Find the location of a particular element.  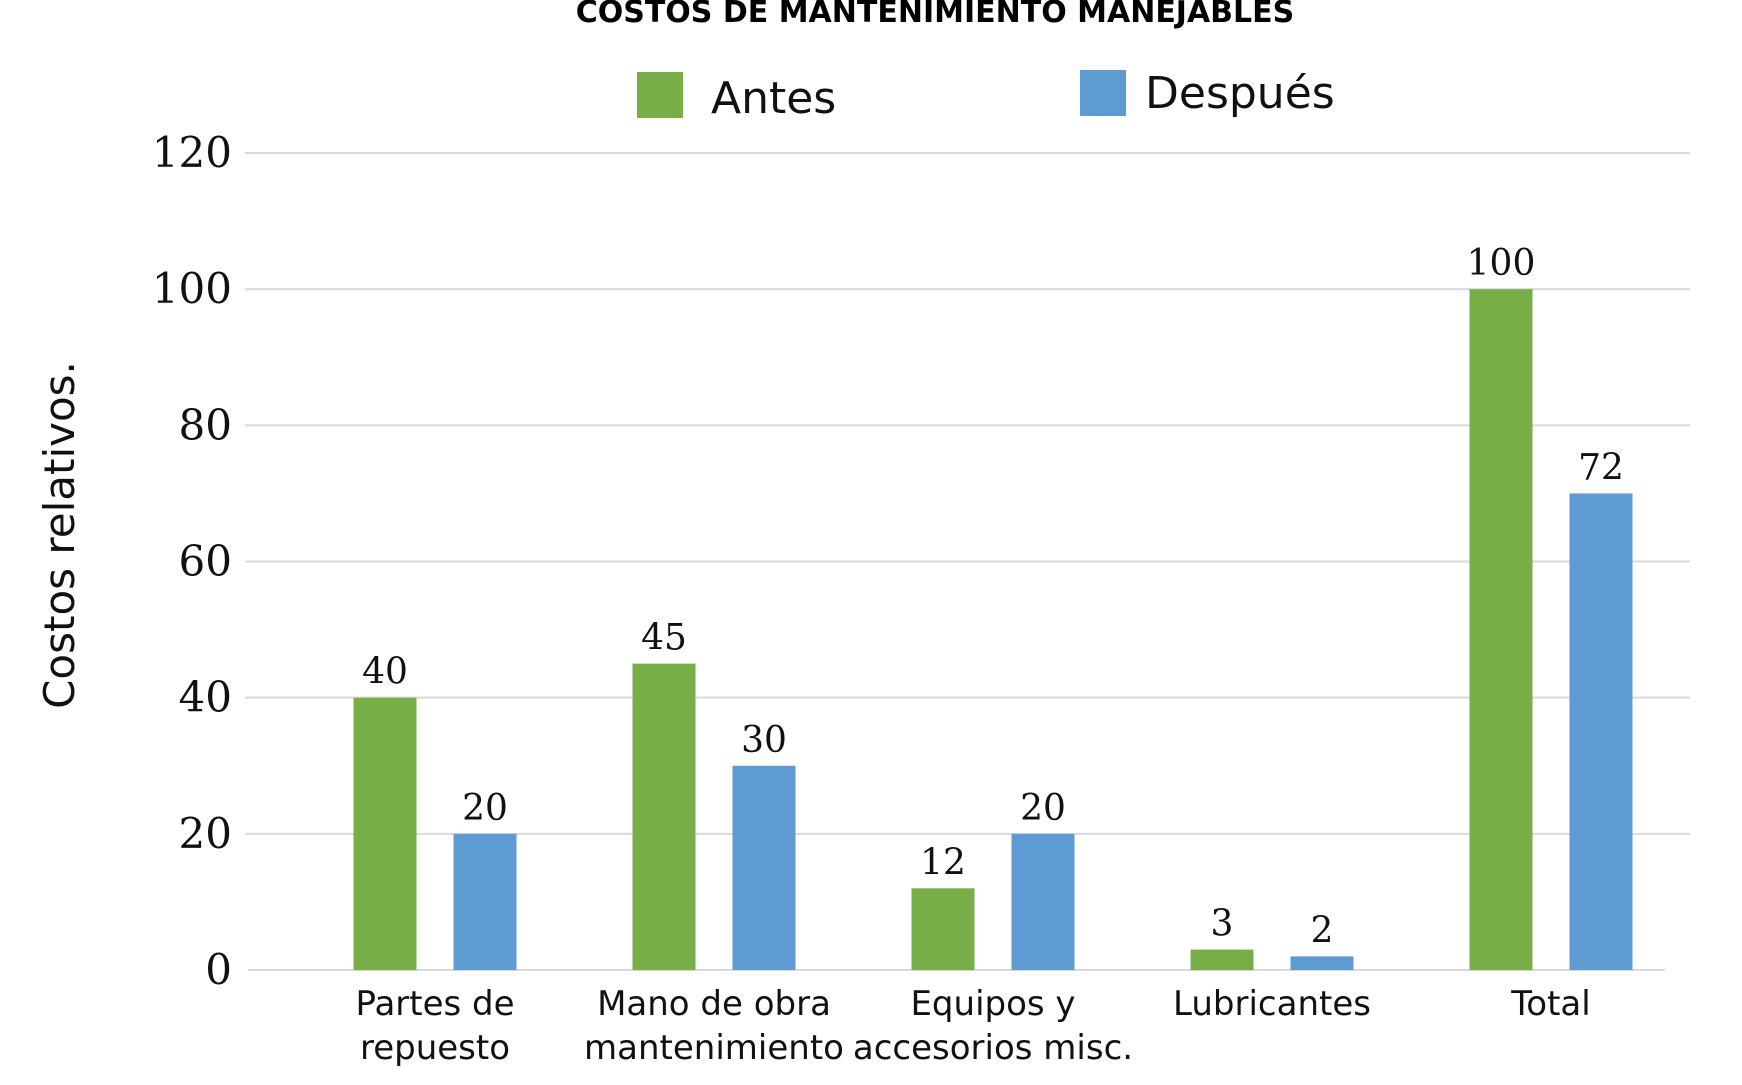

data-label: 45 is located at coordinates (664, 638).